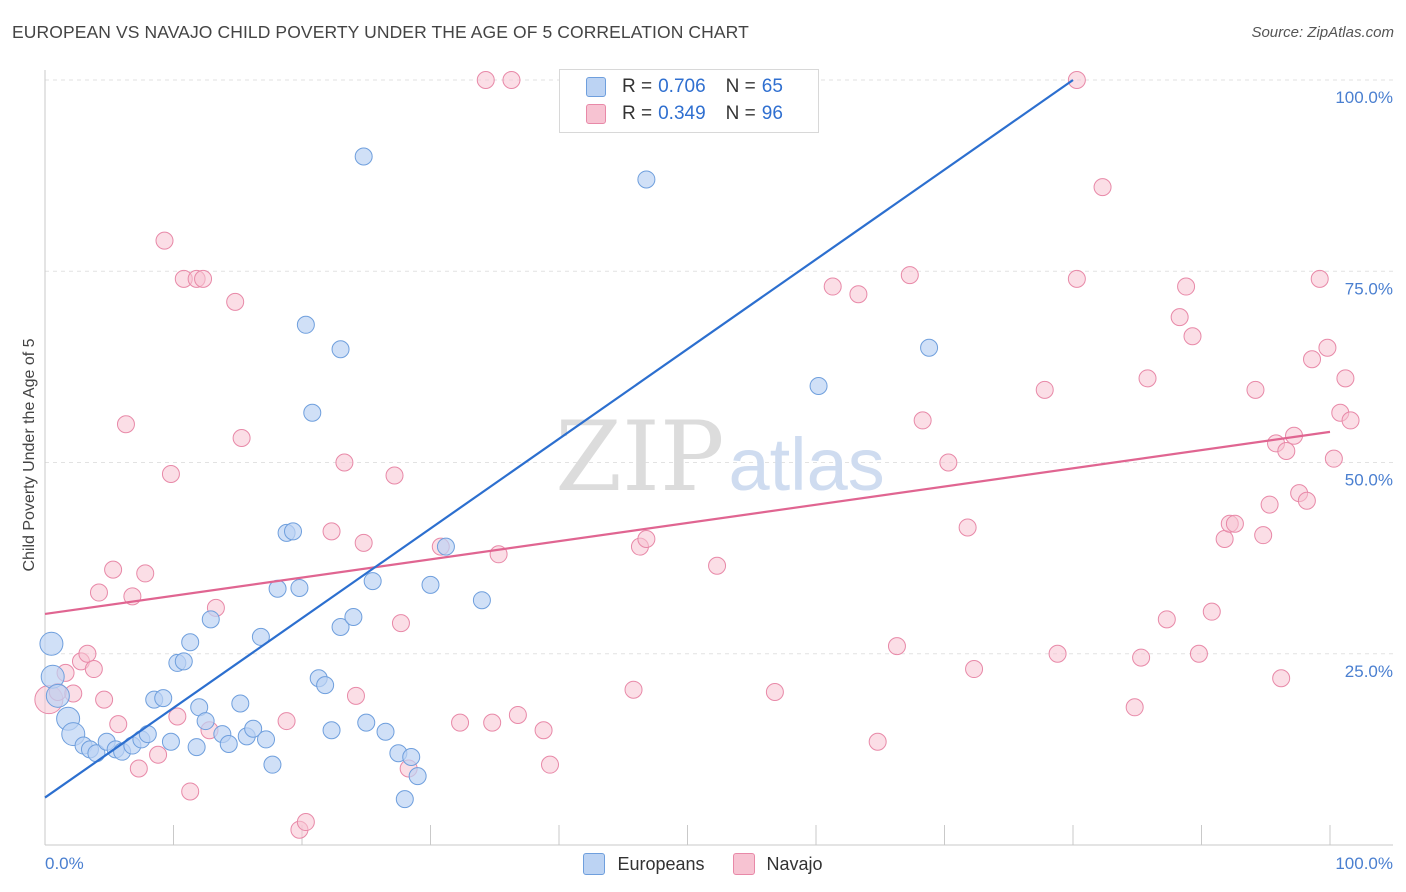 This screenshot has height=892, width=1406. Describe the element at coordinates (64, 863) in the screenshot. I see `x-tick-label-min: 0.0%` at that location.